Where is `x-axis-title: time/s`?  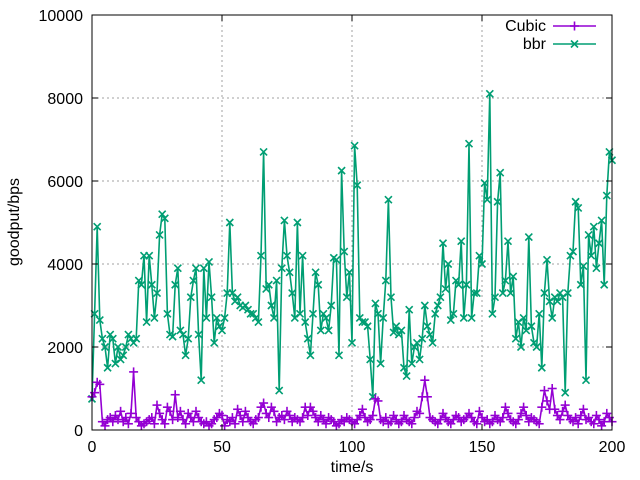 x-axis-title: time/s is located at coordinates (352, 467).